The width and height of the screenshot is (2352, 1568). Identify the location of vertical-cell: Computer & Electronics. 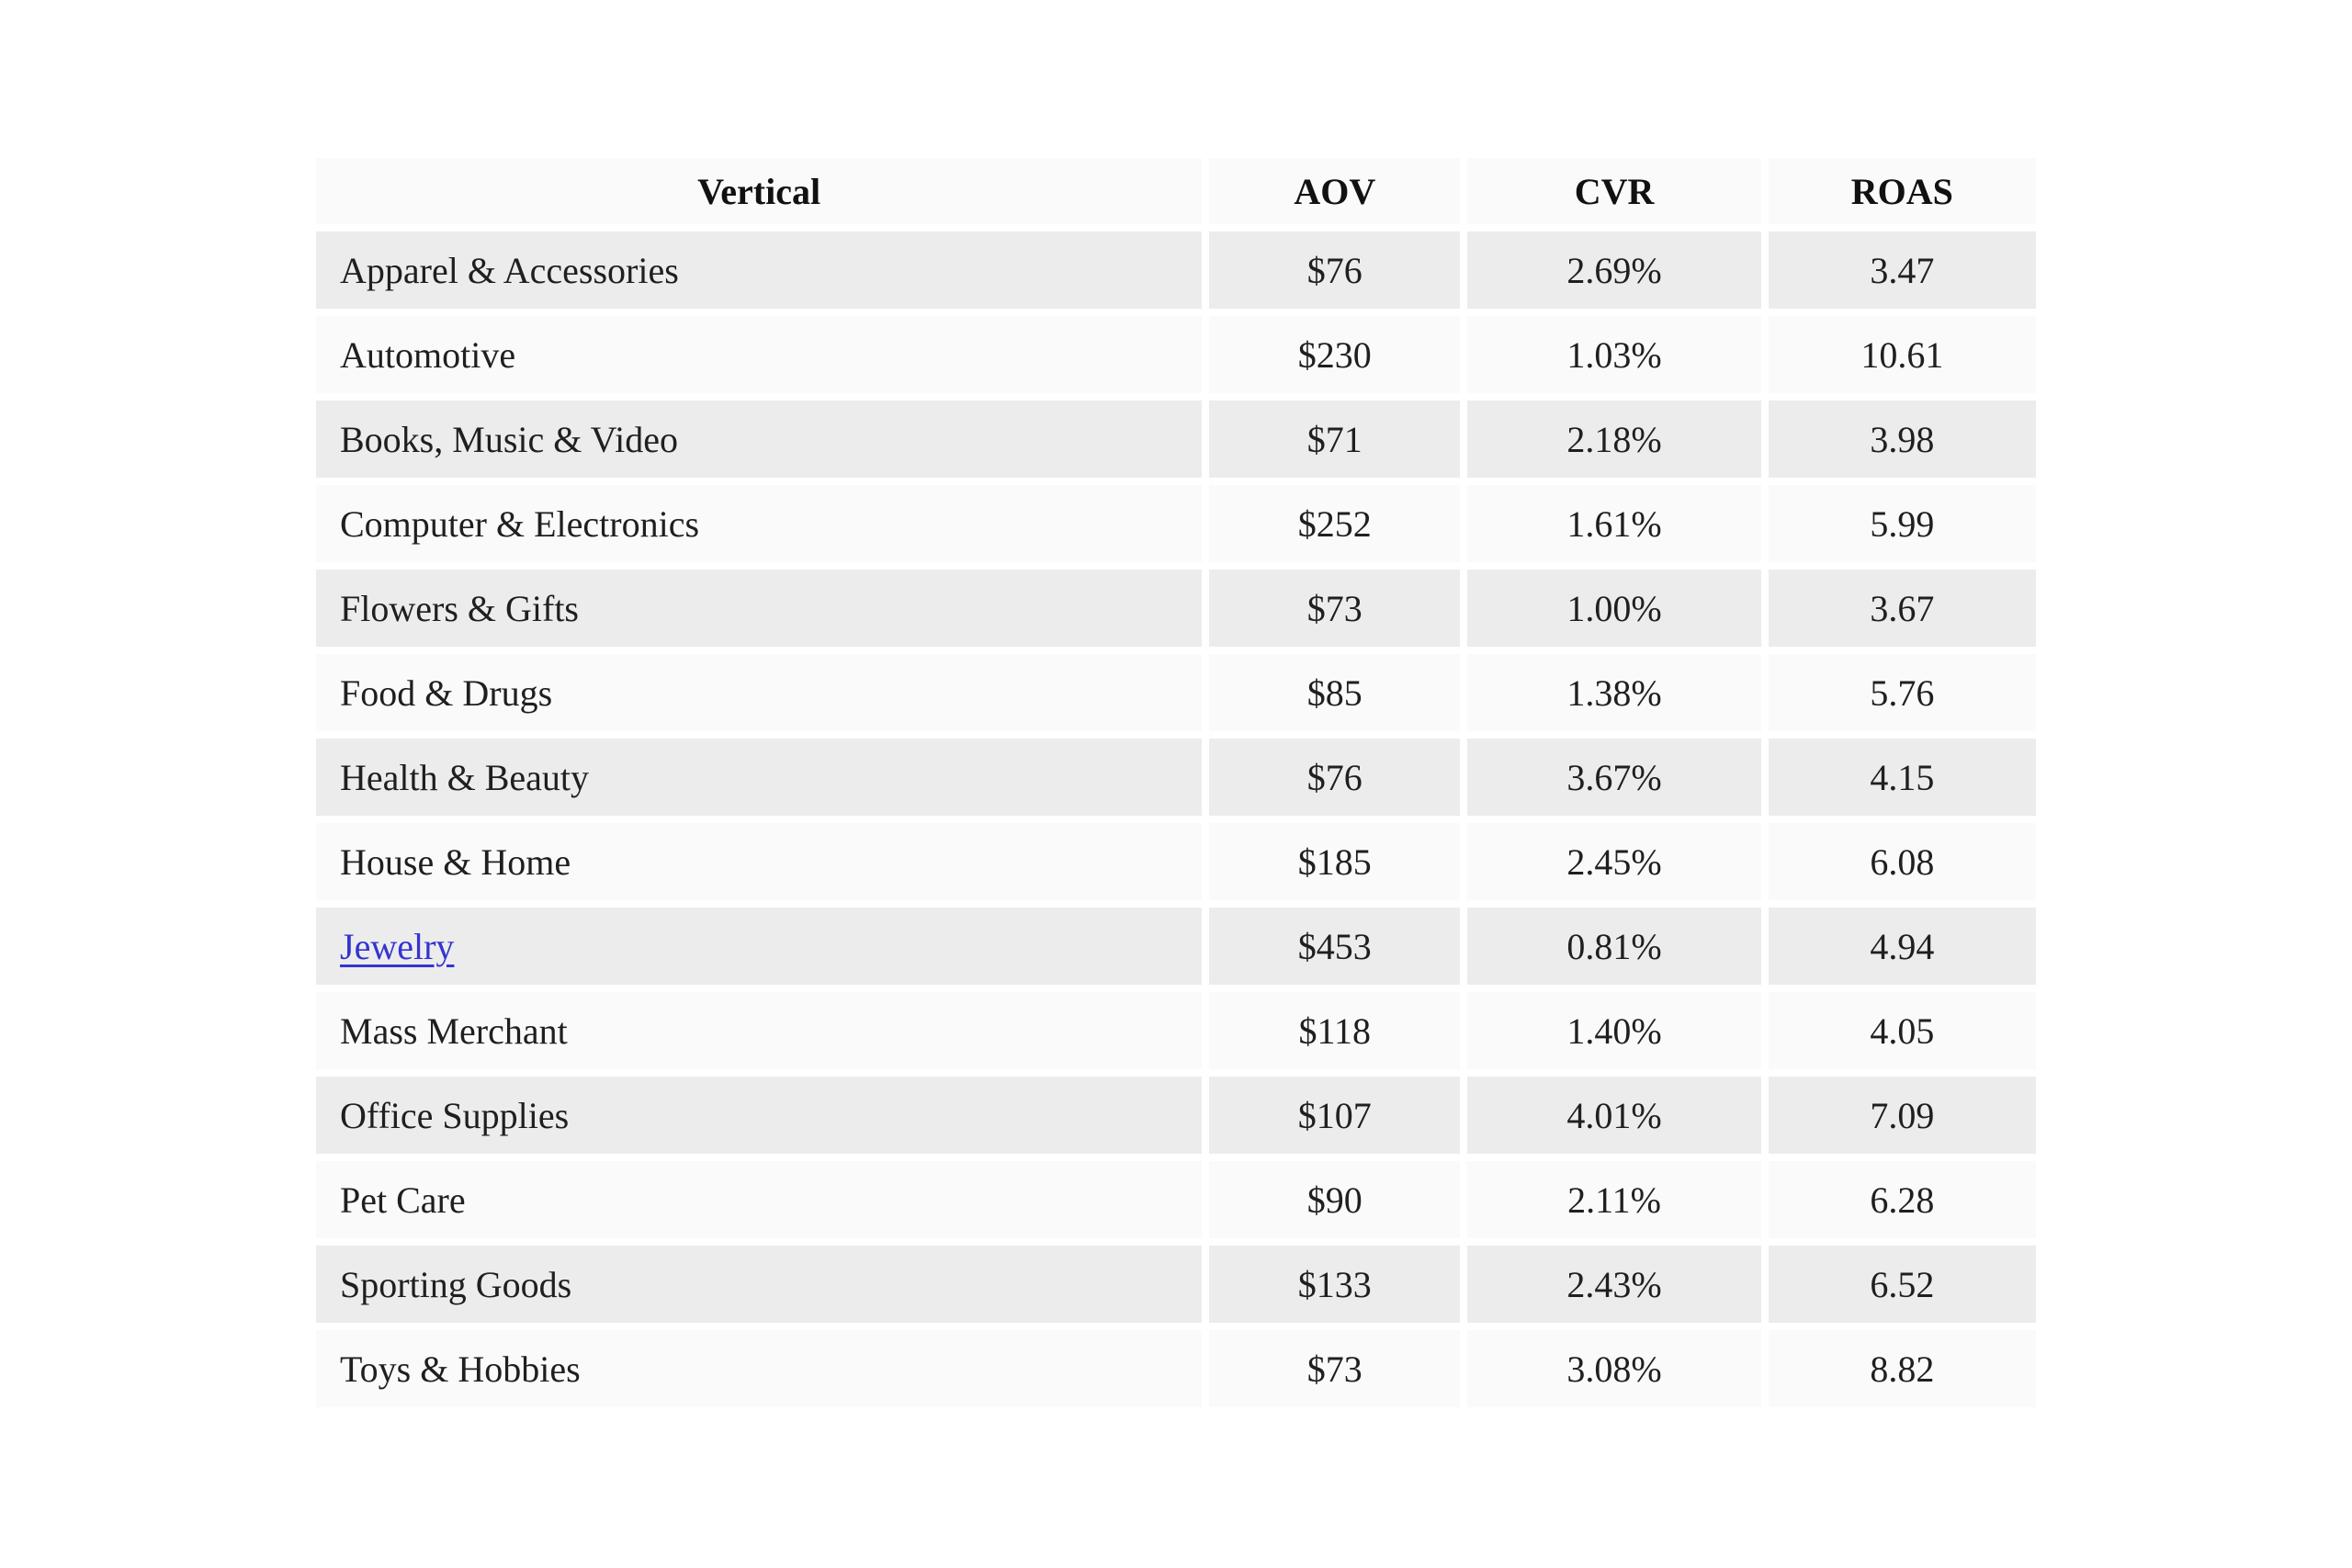
(759, 524).